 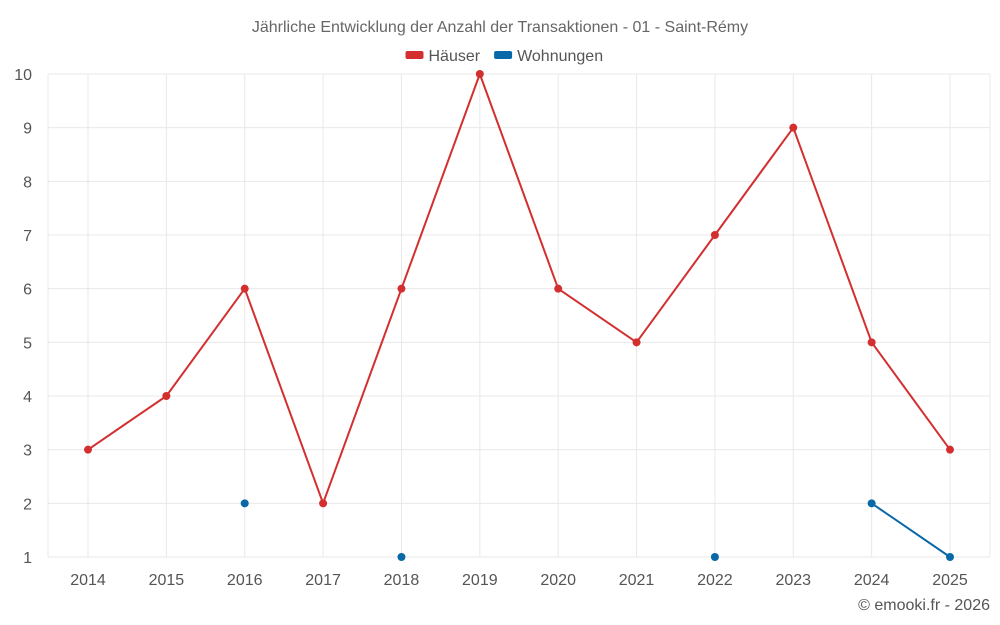 I want to click on x-tick-label: 2024, so click(x=872, y=580).